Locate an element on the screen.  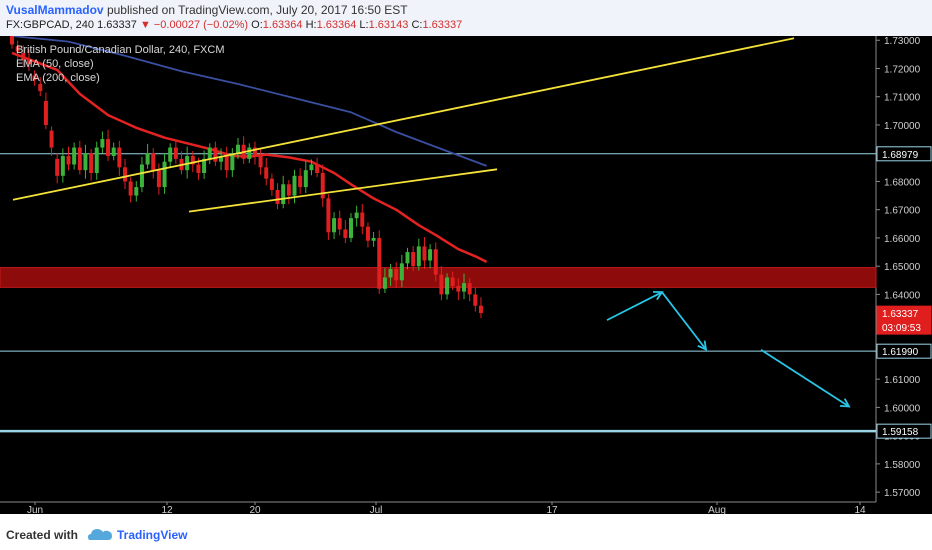
price-tick-label: 1.71000 is located at coordinates (902, 98).